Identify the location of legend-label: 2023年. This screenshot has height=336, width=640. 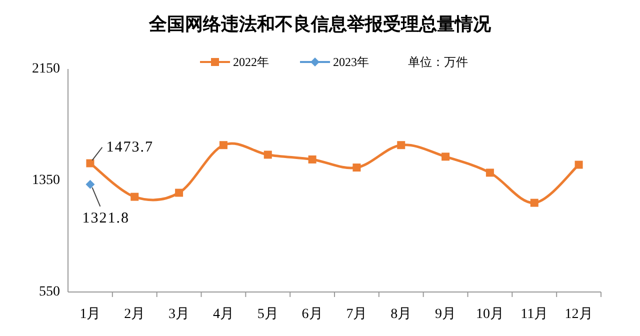
(351, 62).